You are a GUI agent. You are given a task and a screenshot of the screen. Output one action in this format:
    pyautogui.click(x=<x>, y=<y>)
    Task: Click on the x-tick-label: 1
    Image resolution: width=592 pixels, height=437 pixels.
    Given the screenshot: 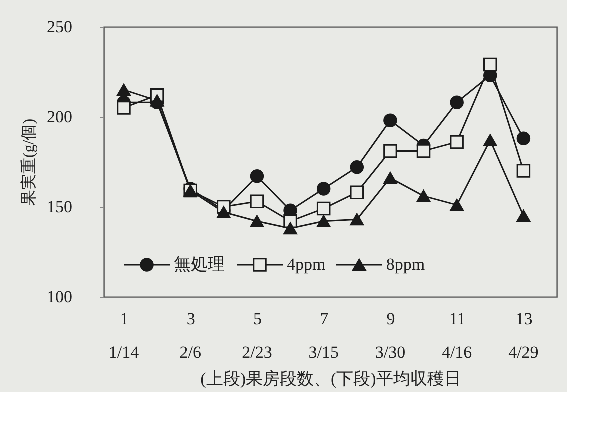 What is the action you would take?
    pyautogui.click(x=124, y=319)
    